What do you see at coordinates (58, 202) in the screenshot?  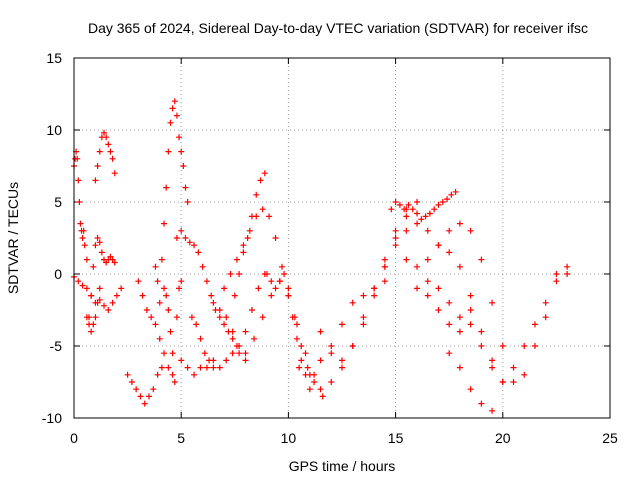 I see `y-tick-label: 5` at bounding box center [58, 202].